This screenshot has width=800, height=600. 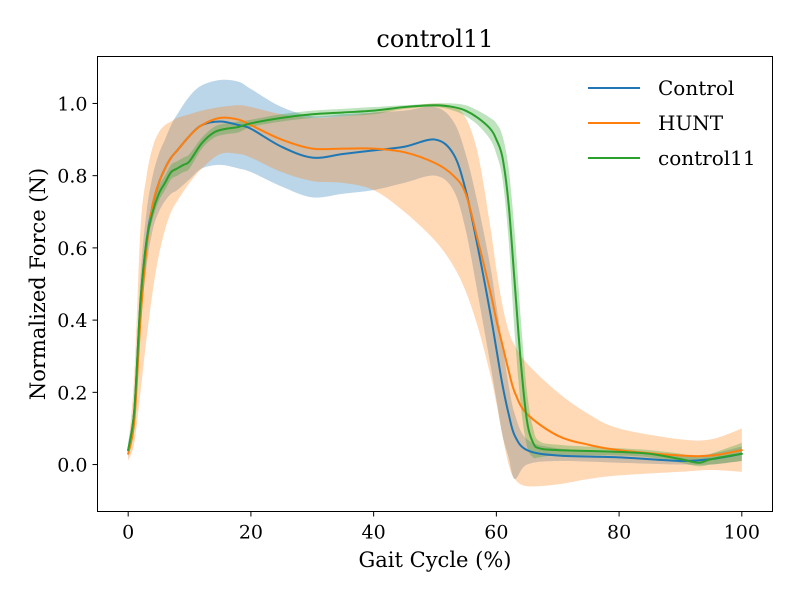 I want to click on y-tick-label: 0.4, so click(x=72, y=321).